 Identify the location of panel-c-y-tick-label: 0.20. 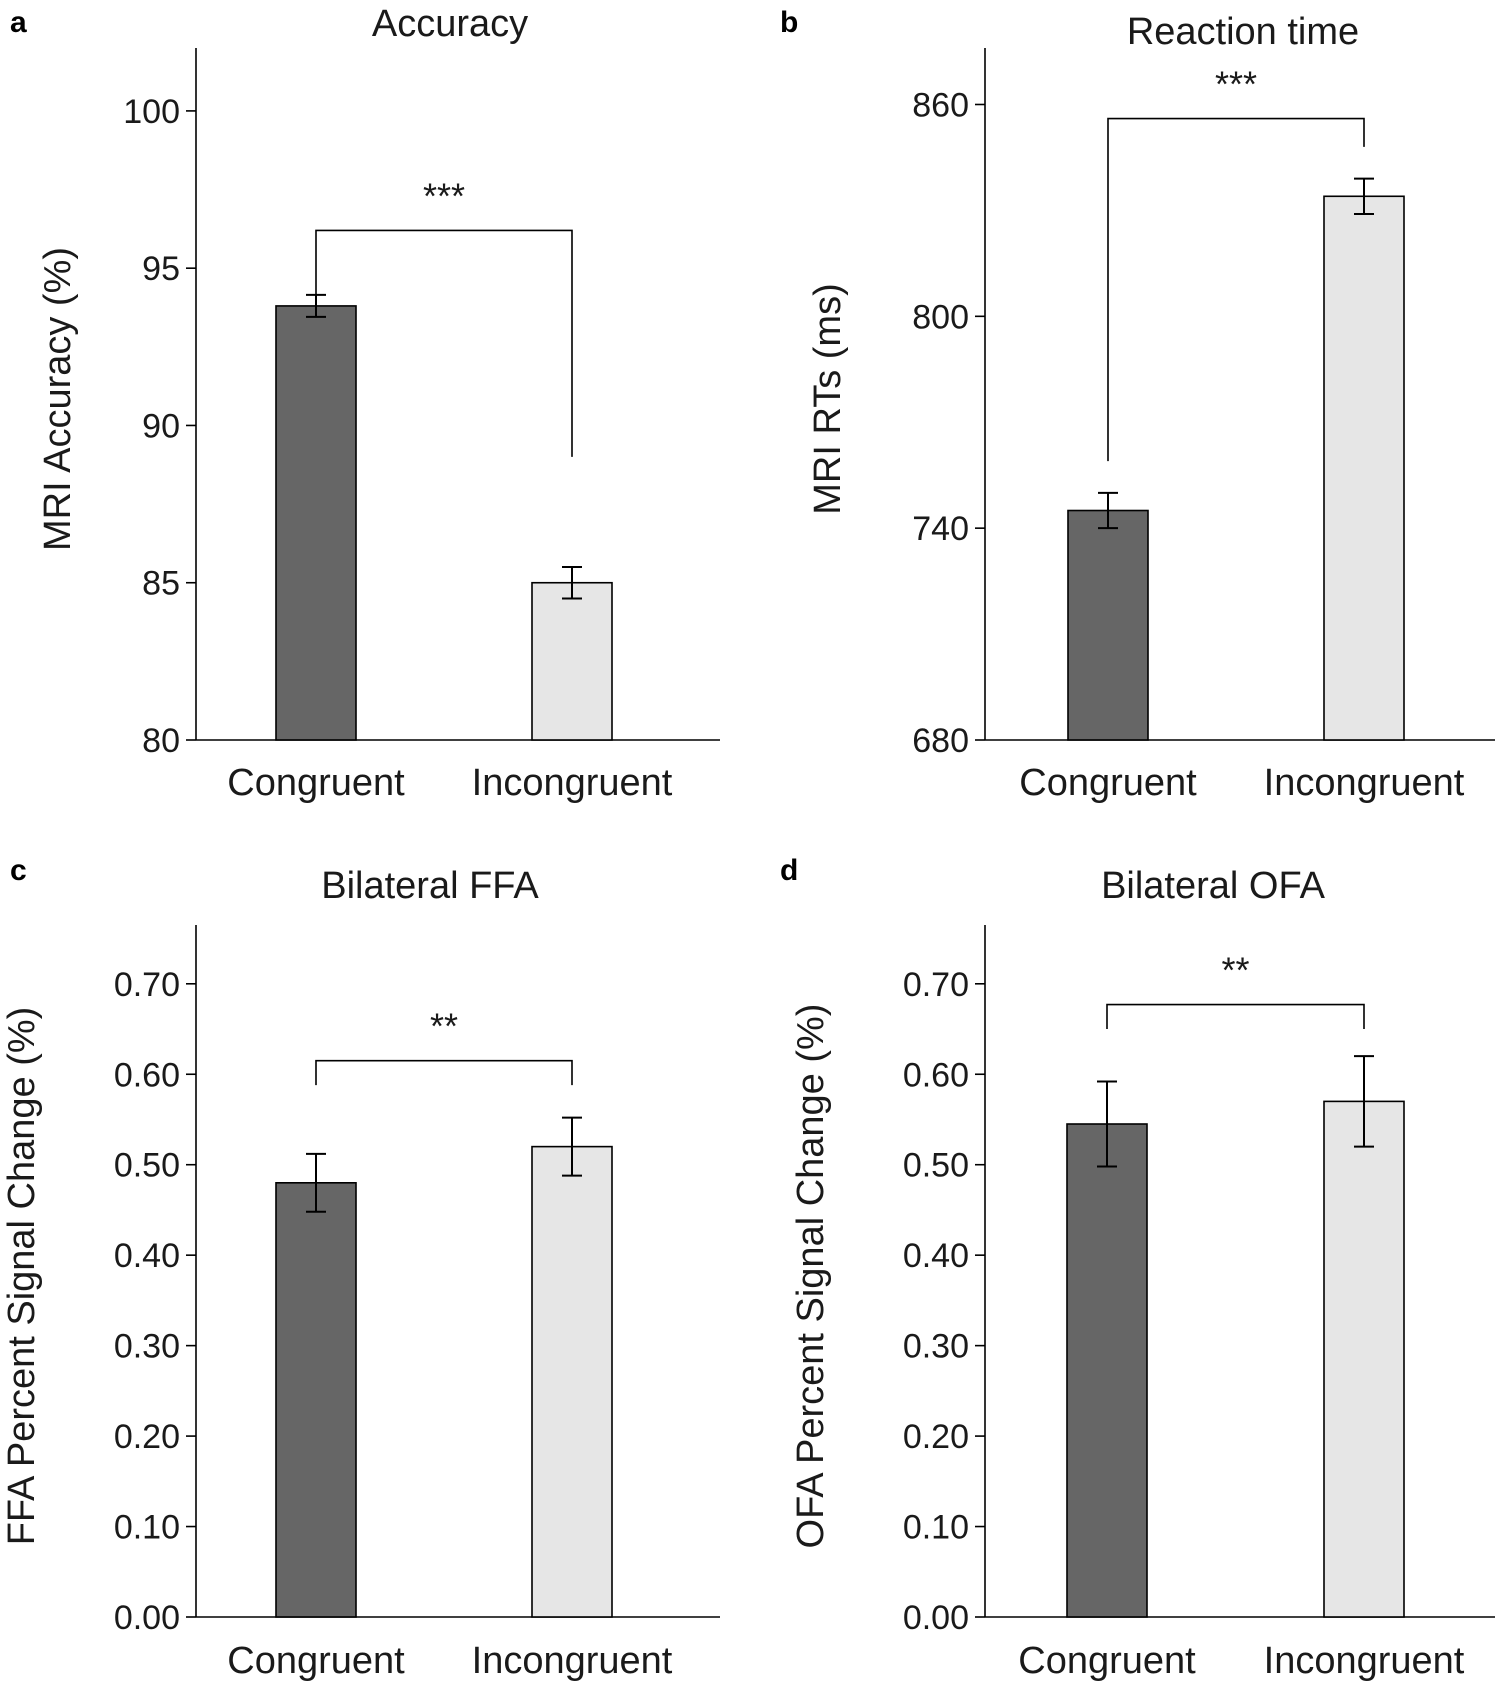
(147, 1437).